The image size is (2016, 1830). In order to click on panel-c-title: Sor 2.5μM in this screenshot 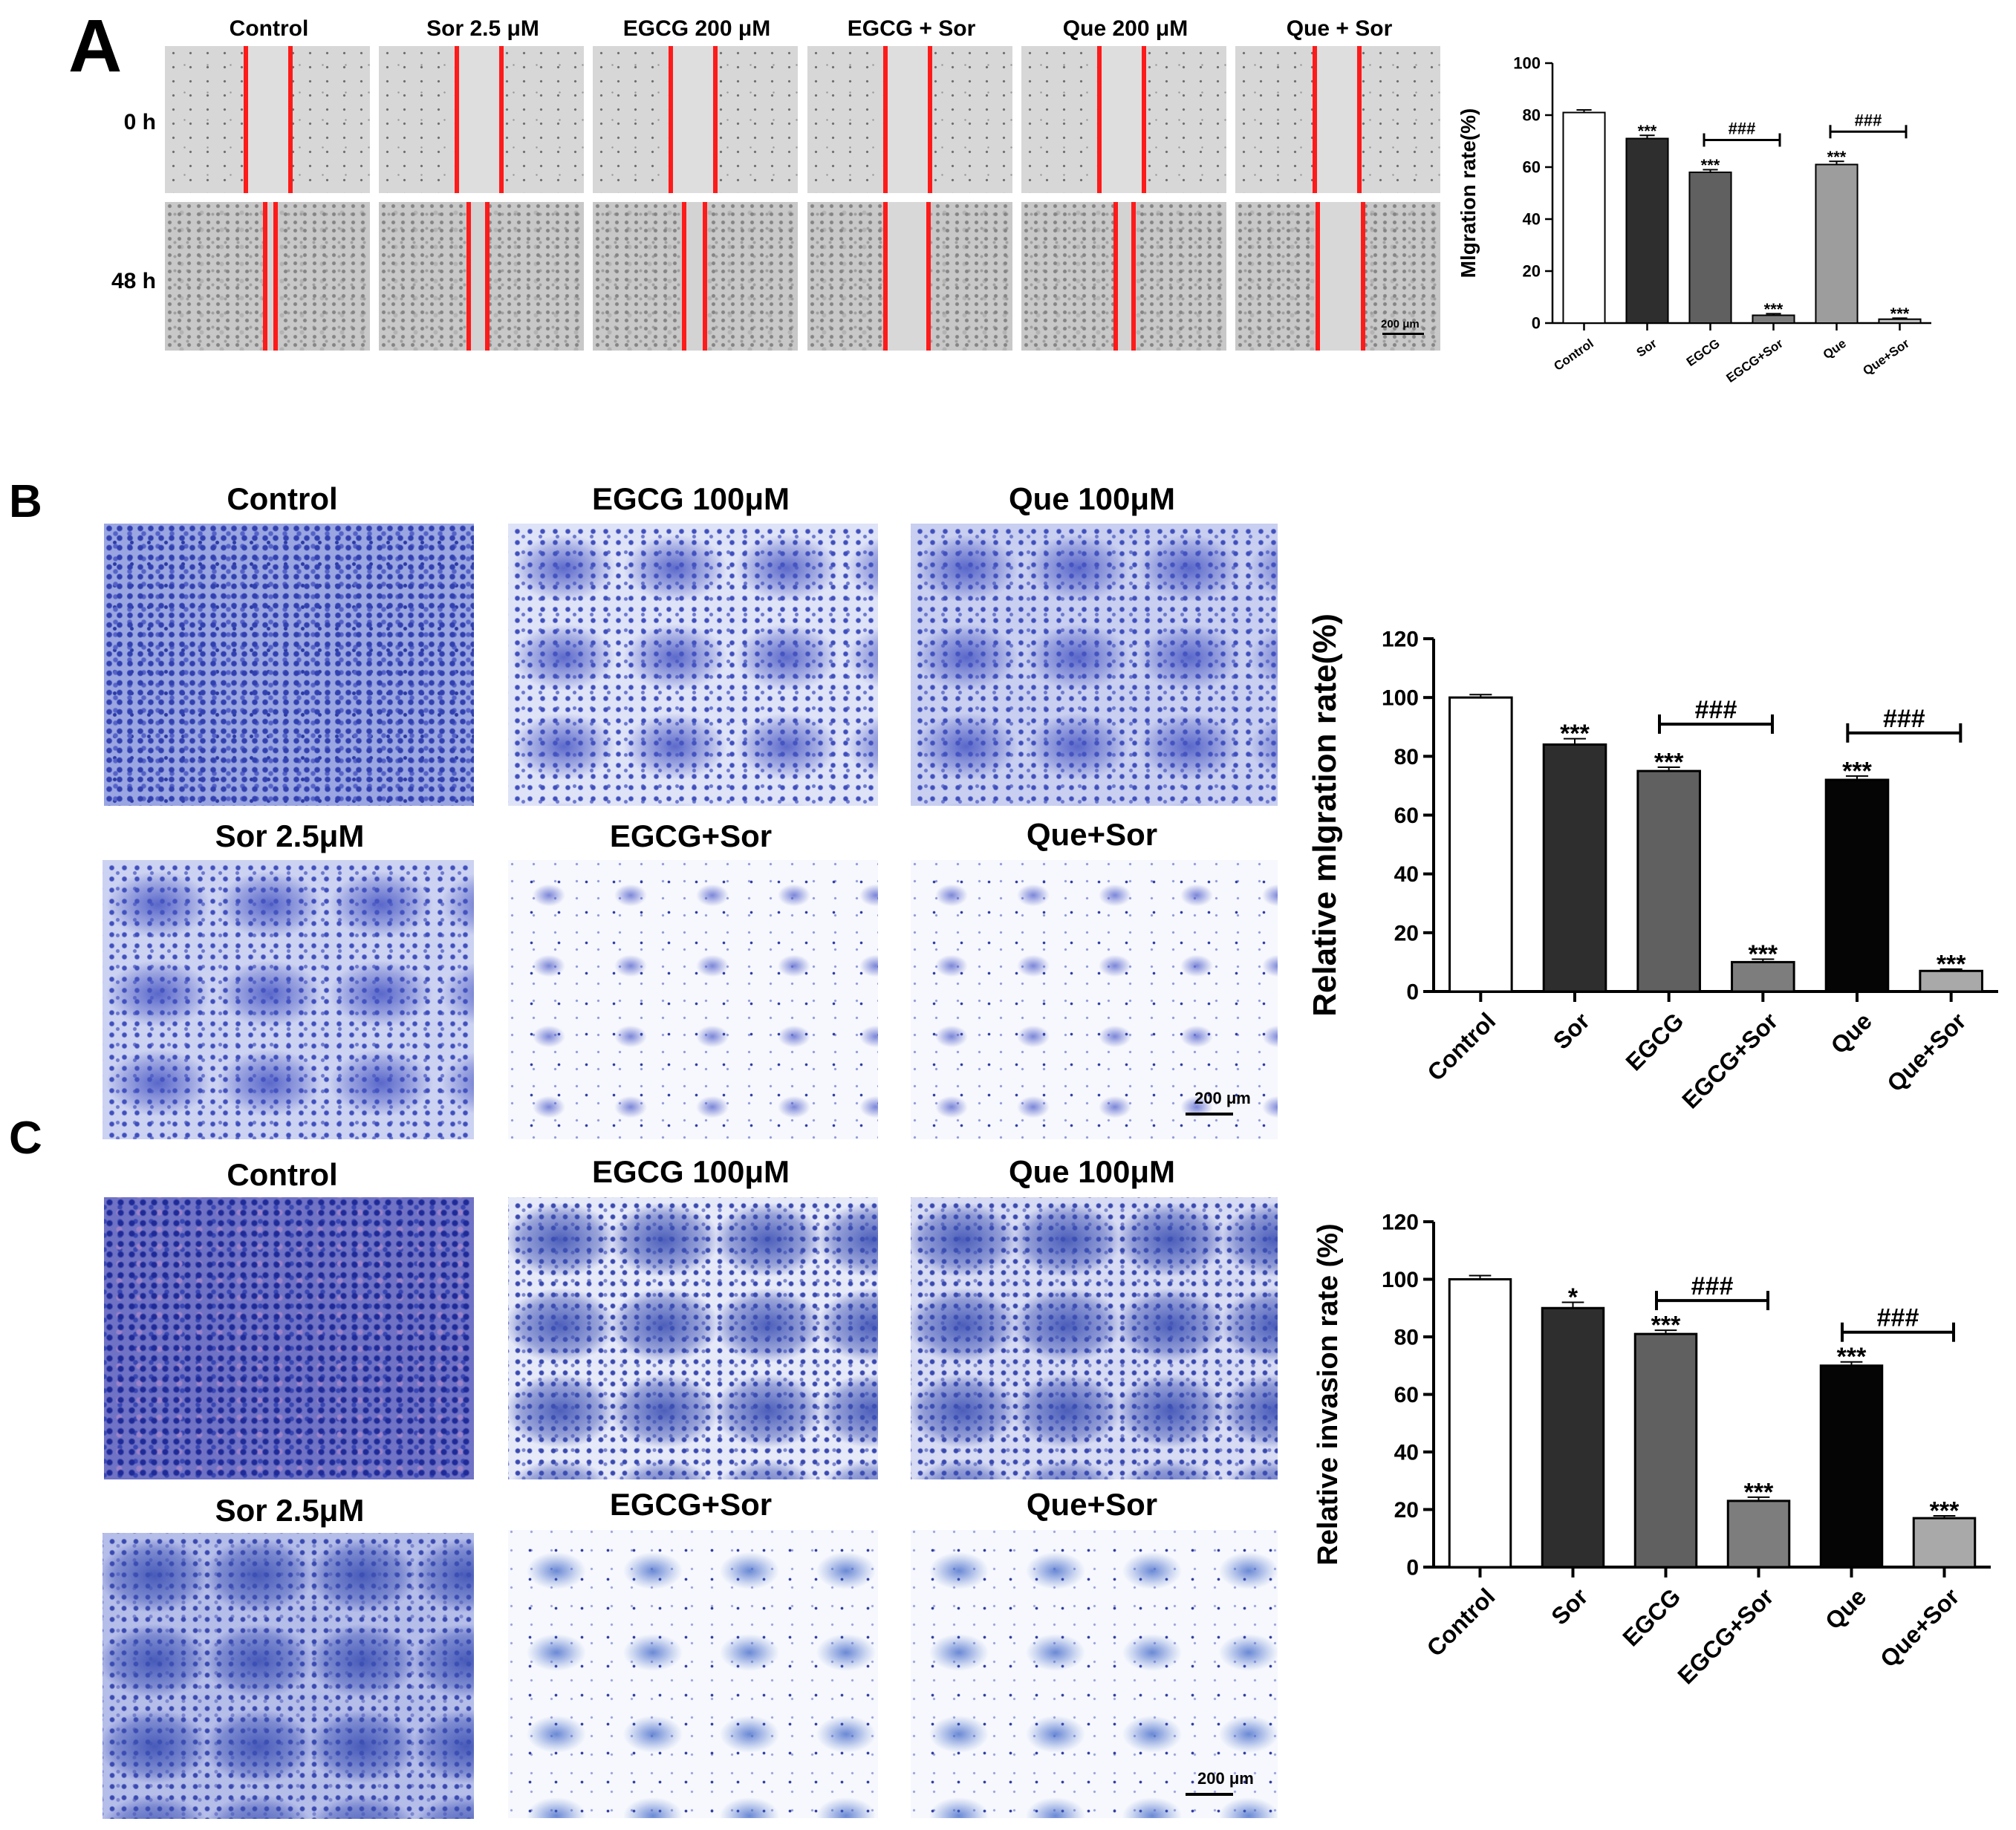, I will do `click(290, 1510)`.